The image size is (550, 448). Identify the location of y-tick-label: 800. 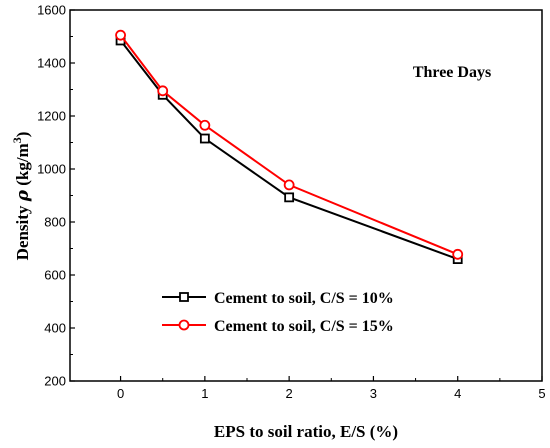
(55, 222).